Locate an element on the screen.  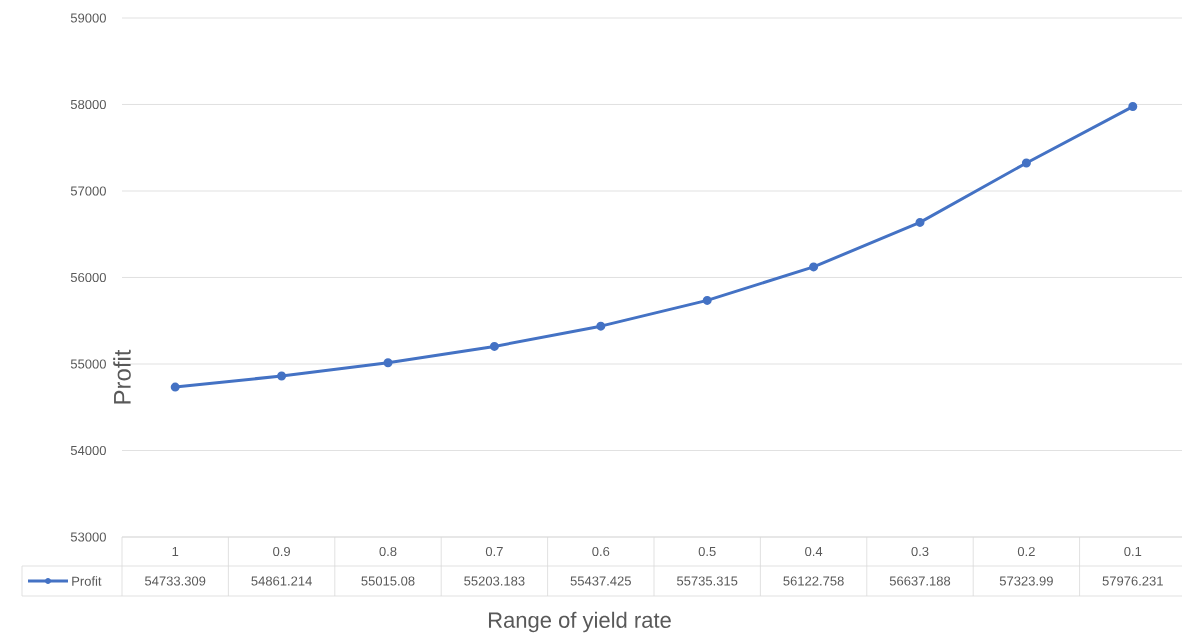
x-tick-label: 0.3 is located at coordinates (920, 551).